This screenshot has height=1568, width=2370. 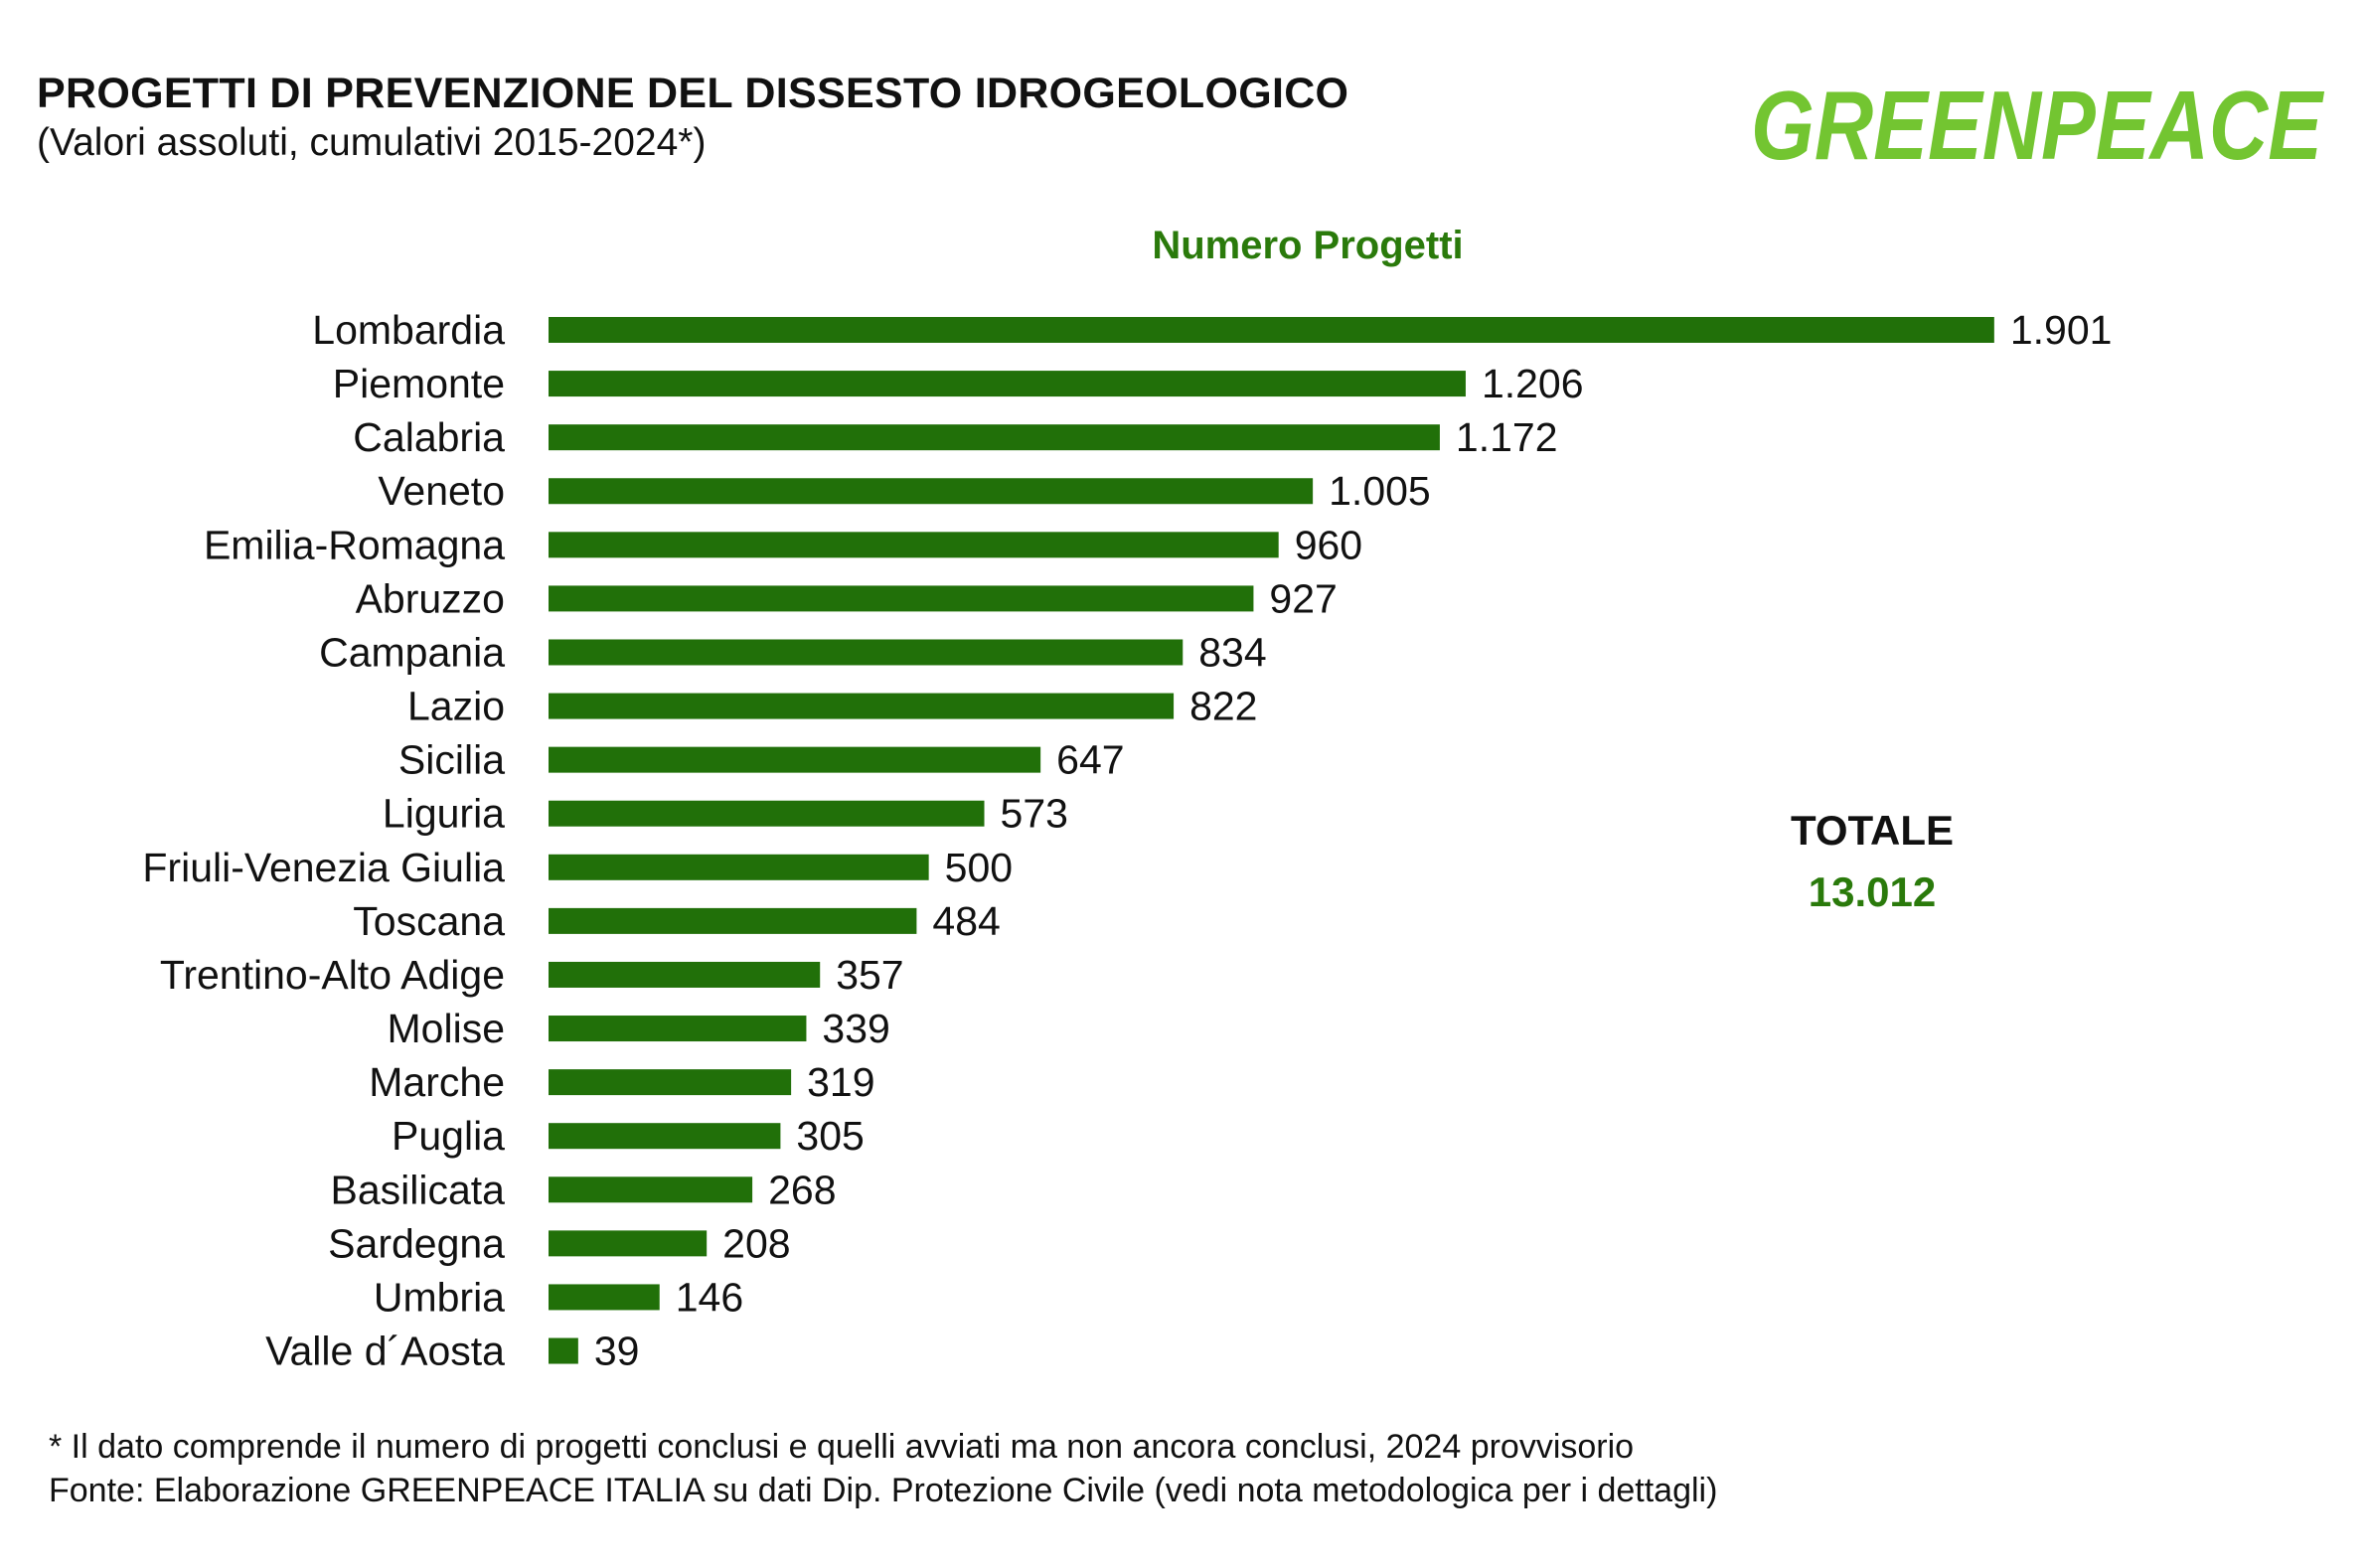 I want to click on data-label: 647, so click(x=1090, y=760).